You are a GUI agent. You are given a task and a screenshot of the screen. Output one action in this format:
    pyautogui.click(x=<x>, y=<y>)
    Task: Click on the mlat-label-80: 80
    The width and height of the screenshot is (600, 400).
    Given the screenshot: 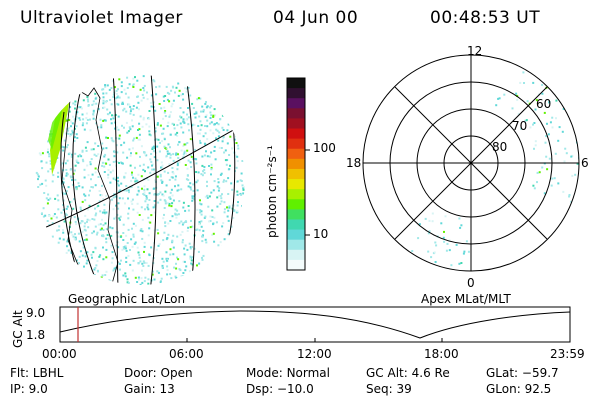 What is the action you would take?
    pyautogui.click(x=500, y=147)
    